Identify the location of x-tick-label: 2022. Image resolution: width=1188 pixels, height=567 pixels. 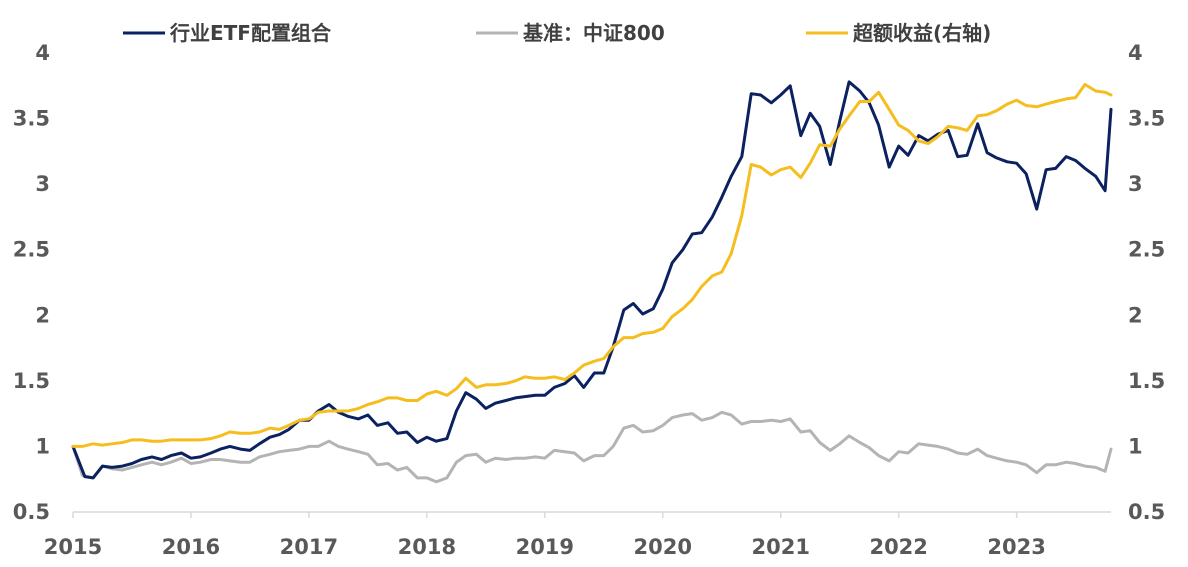
(898, 547).